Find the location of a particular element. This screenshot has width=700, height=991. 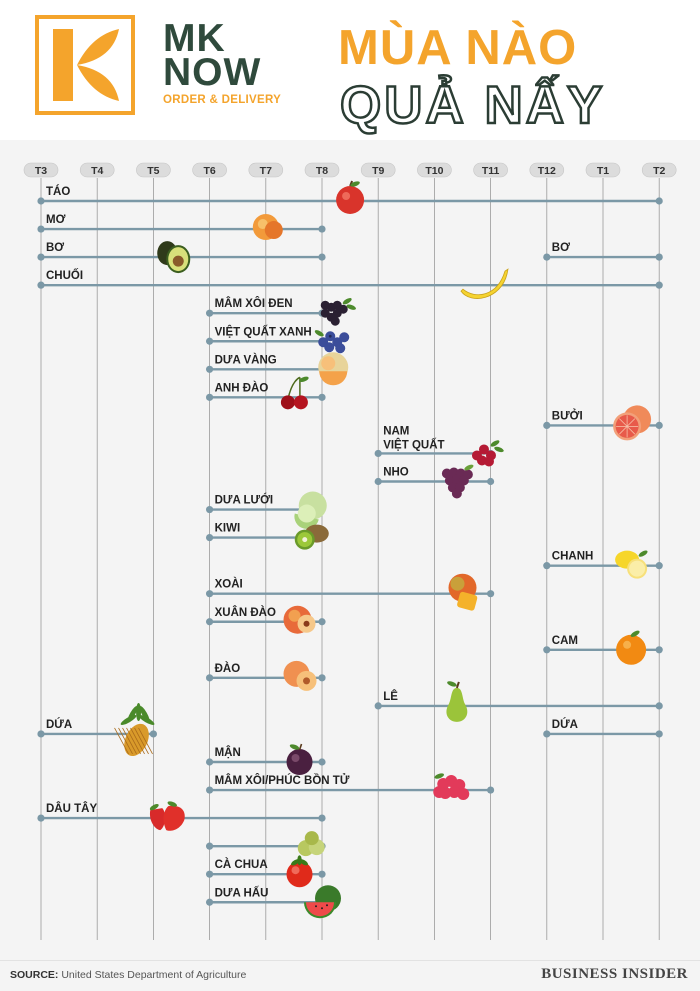

blackberry-icon is located at coordinates (338, 312).